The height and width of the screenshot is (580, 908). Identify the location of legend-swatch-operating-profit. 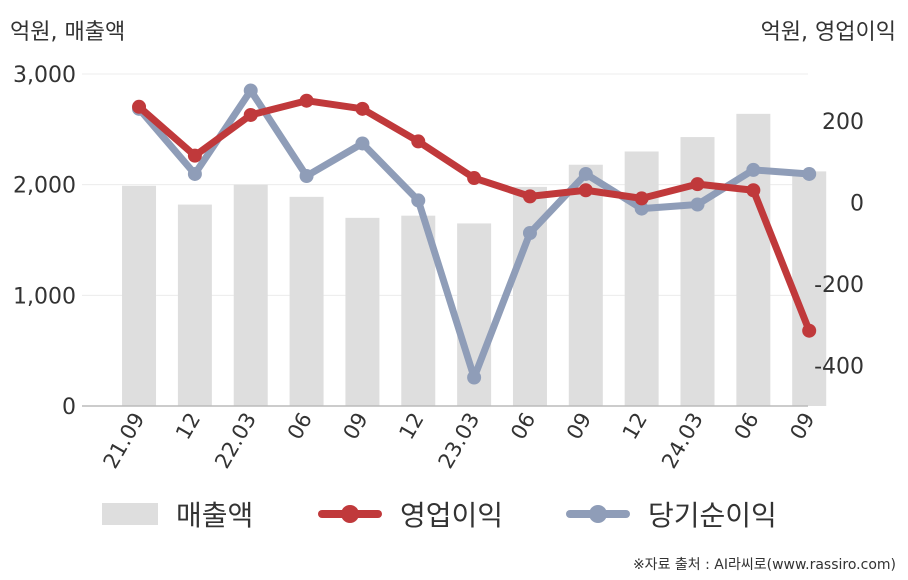
(350, 514).